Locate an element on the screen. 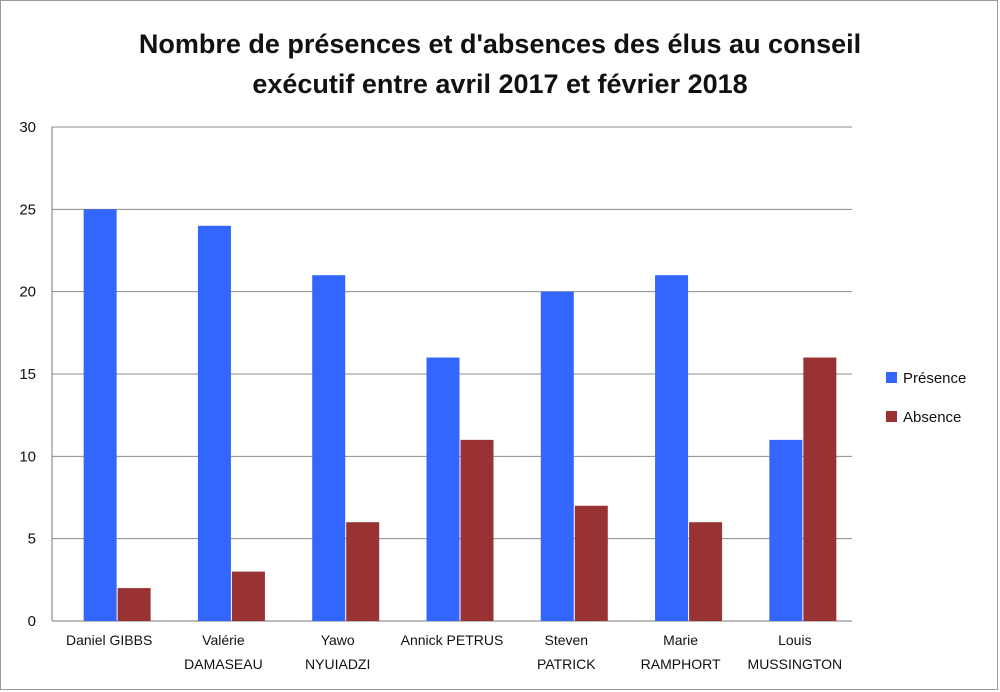 Image resolution: width=1000 pixels, height=692 pixels. x-category-label: PATRICK is located at coordinates (566, 664).